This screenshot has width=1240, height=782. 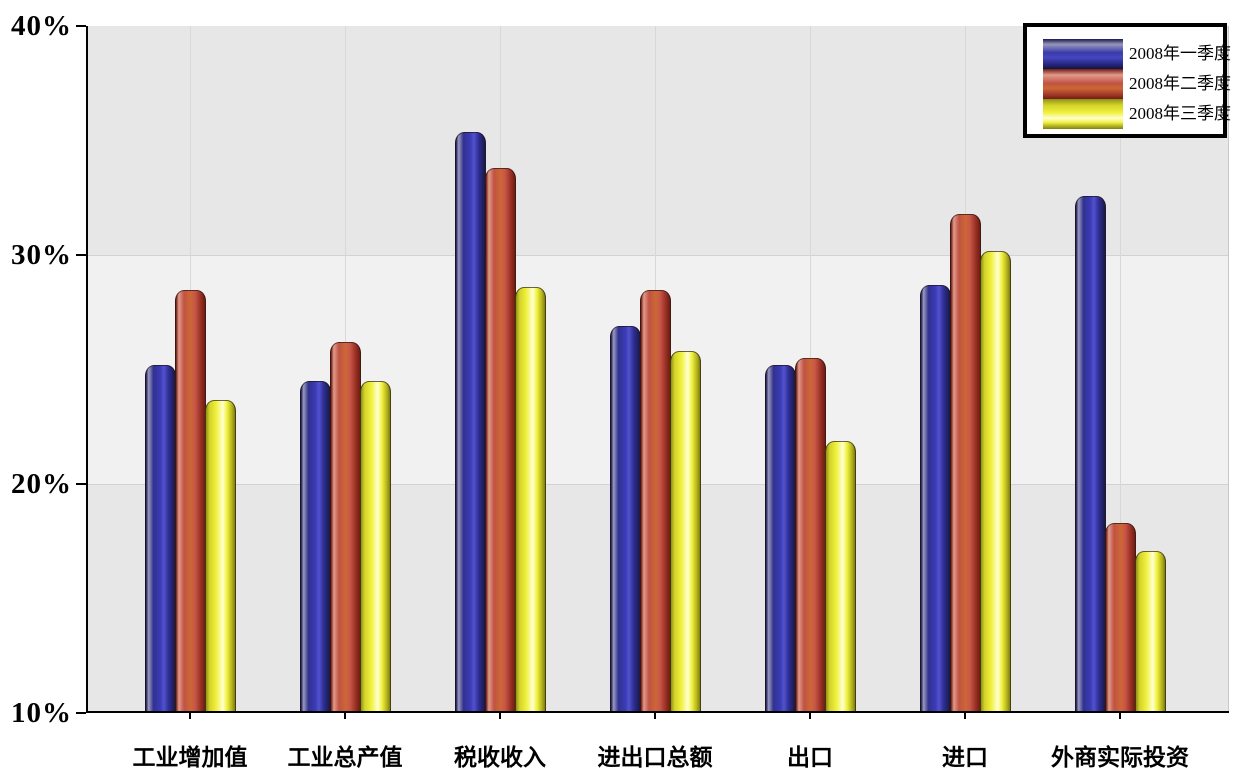 I want to click on legend-swatch-q1, so click(x=1083, y=54).